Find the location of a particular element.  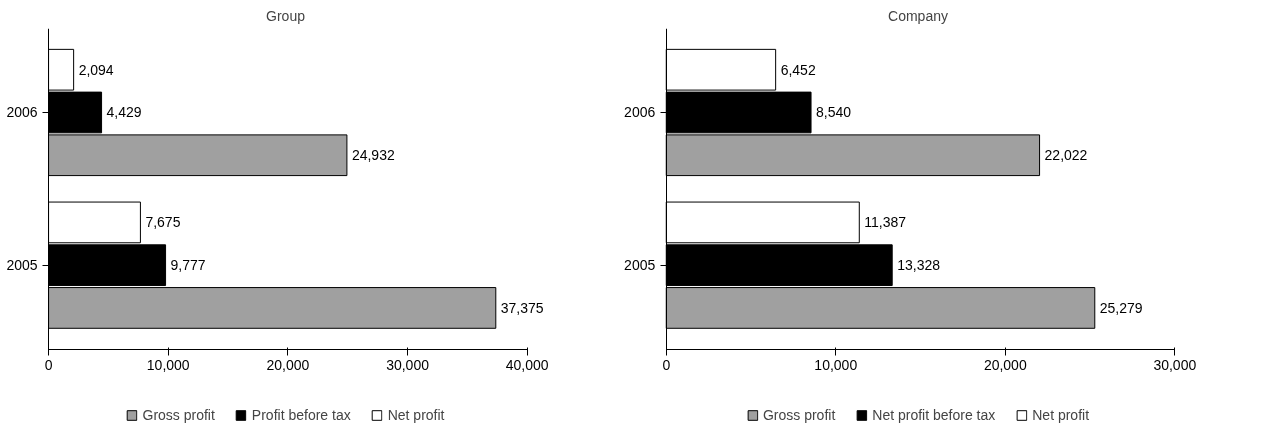

data-label: 8,540 is located at coordinates (834, 112).